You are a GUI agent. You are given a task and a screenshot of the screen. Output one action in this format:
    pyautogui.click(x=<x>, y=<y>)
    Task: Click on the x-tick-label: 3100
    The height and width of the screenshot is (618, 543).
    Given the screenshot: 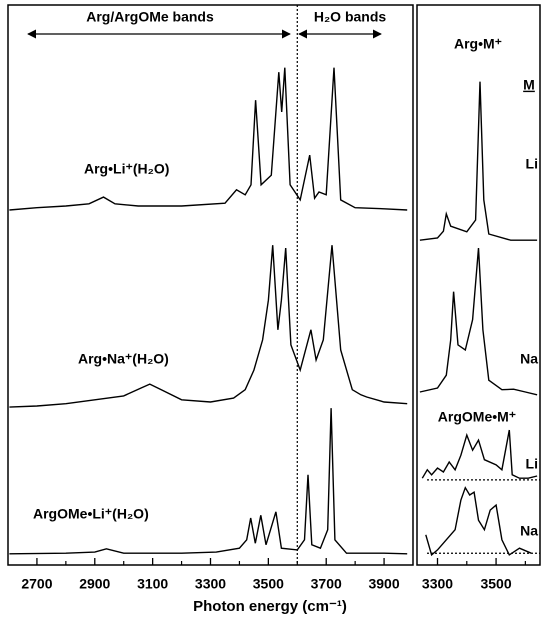 What is the action you would take?
    pyautogui.click(x=152, y=584)
    